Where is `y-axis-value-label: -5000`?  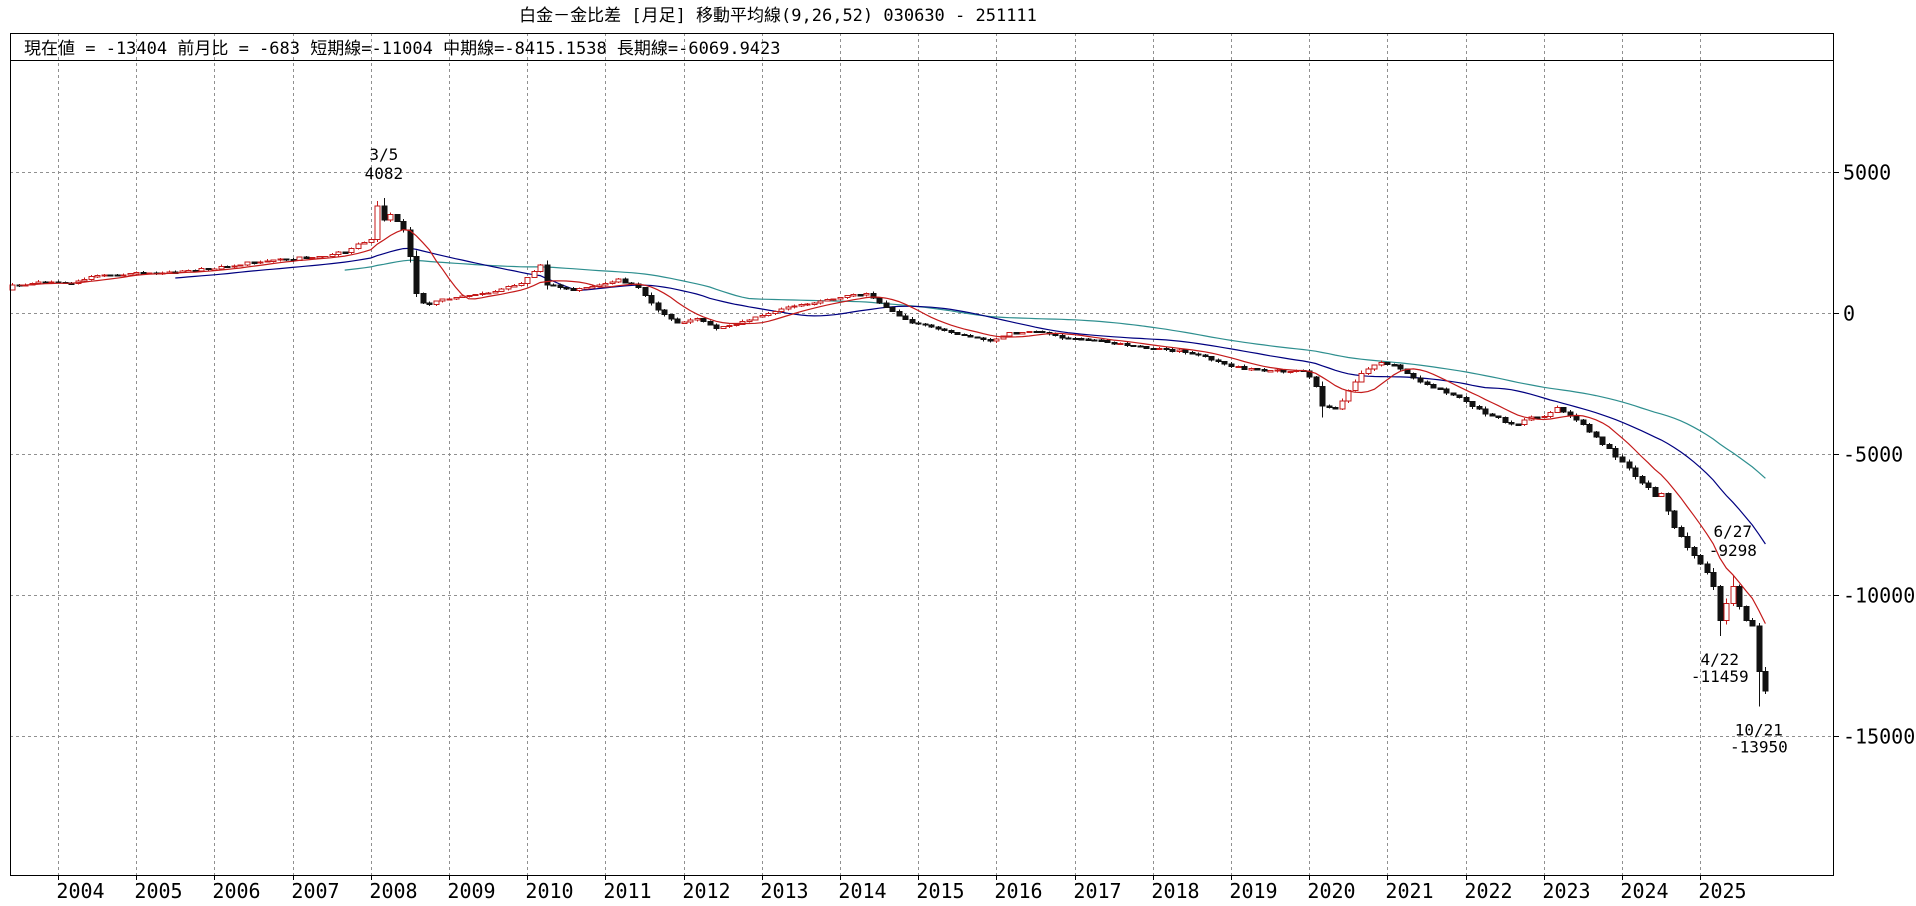 y-axis-value-label: -5000 is located at coordinates (1873, 455).